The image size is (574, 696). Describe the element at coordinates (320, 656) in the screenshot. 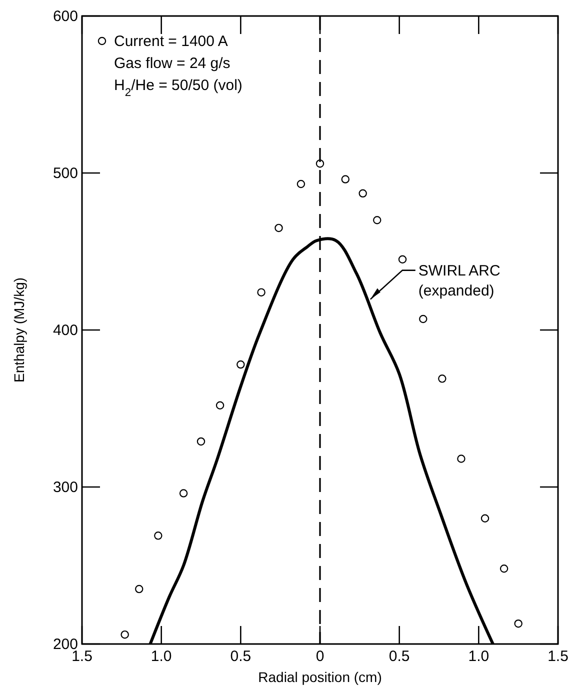

I see `x-tick-label: 0` at that location.